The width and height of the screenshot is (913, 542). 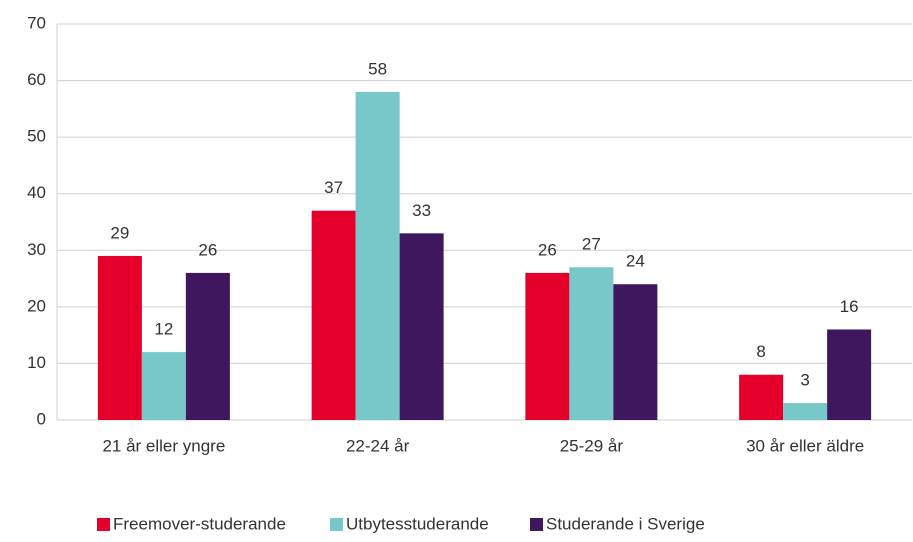 What do you see at coordinates (333, 187) in the screenshot?
I see `data-label: 37` at bounding box center [333, 187].